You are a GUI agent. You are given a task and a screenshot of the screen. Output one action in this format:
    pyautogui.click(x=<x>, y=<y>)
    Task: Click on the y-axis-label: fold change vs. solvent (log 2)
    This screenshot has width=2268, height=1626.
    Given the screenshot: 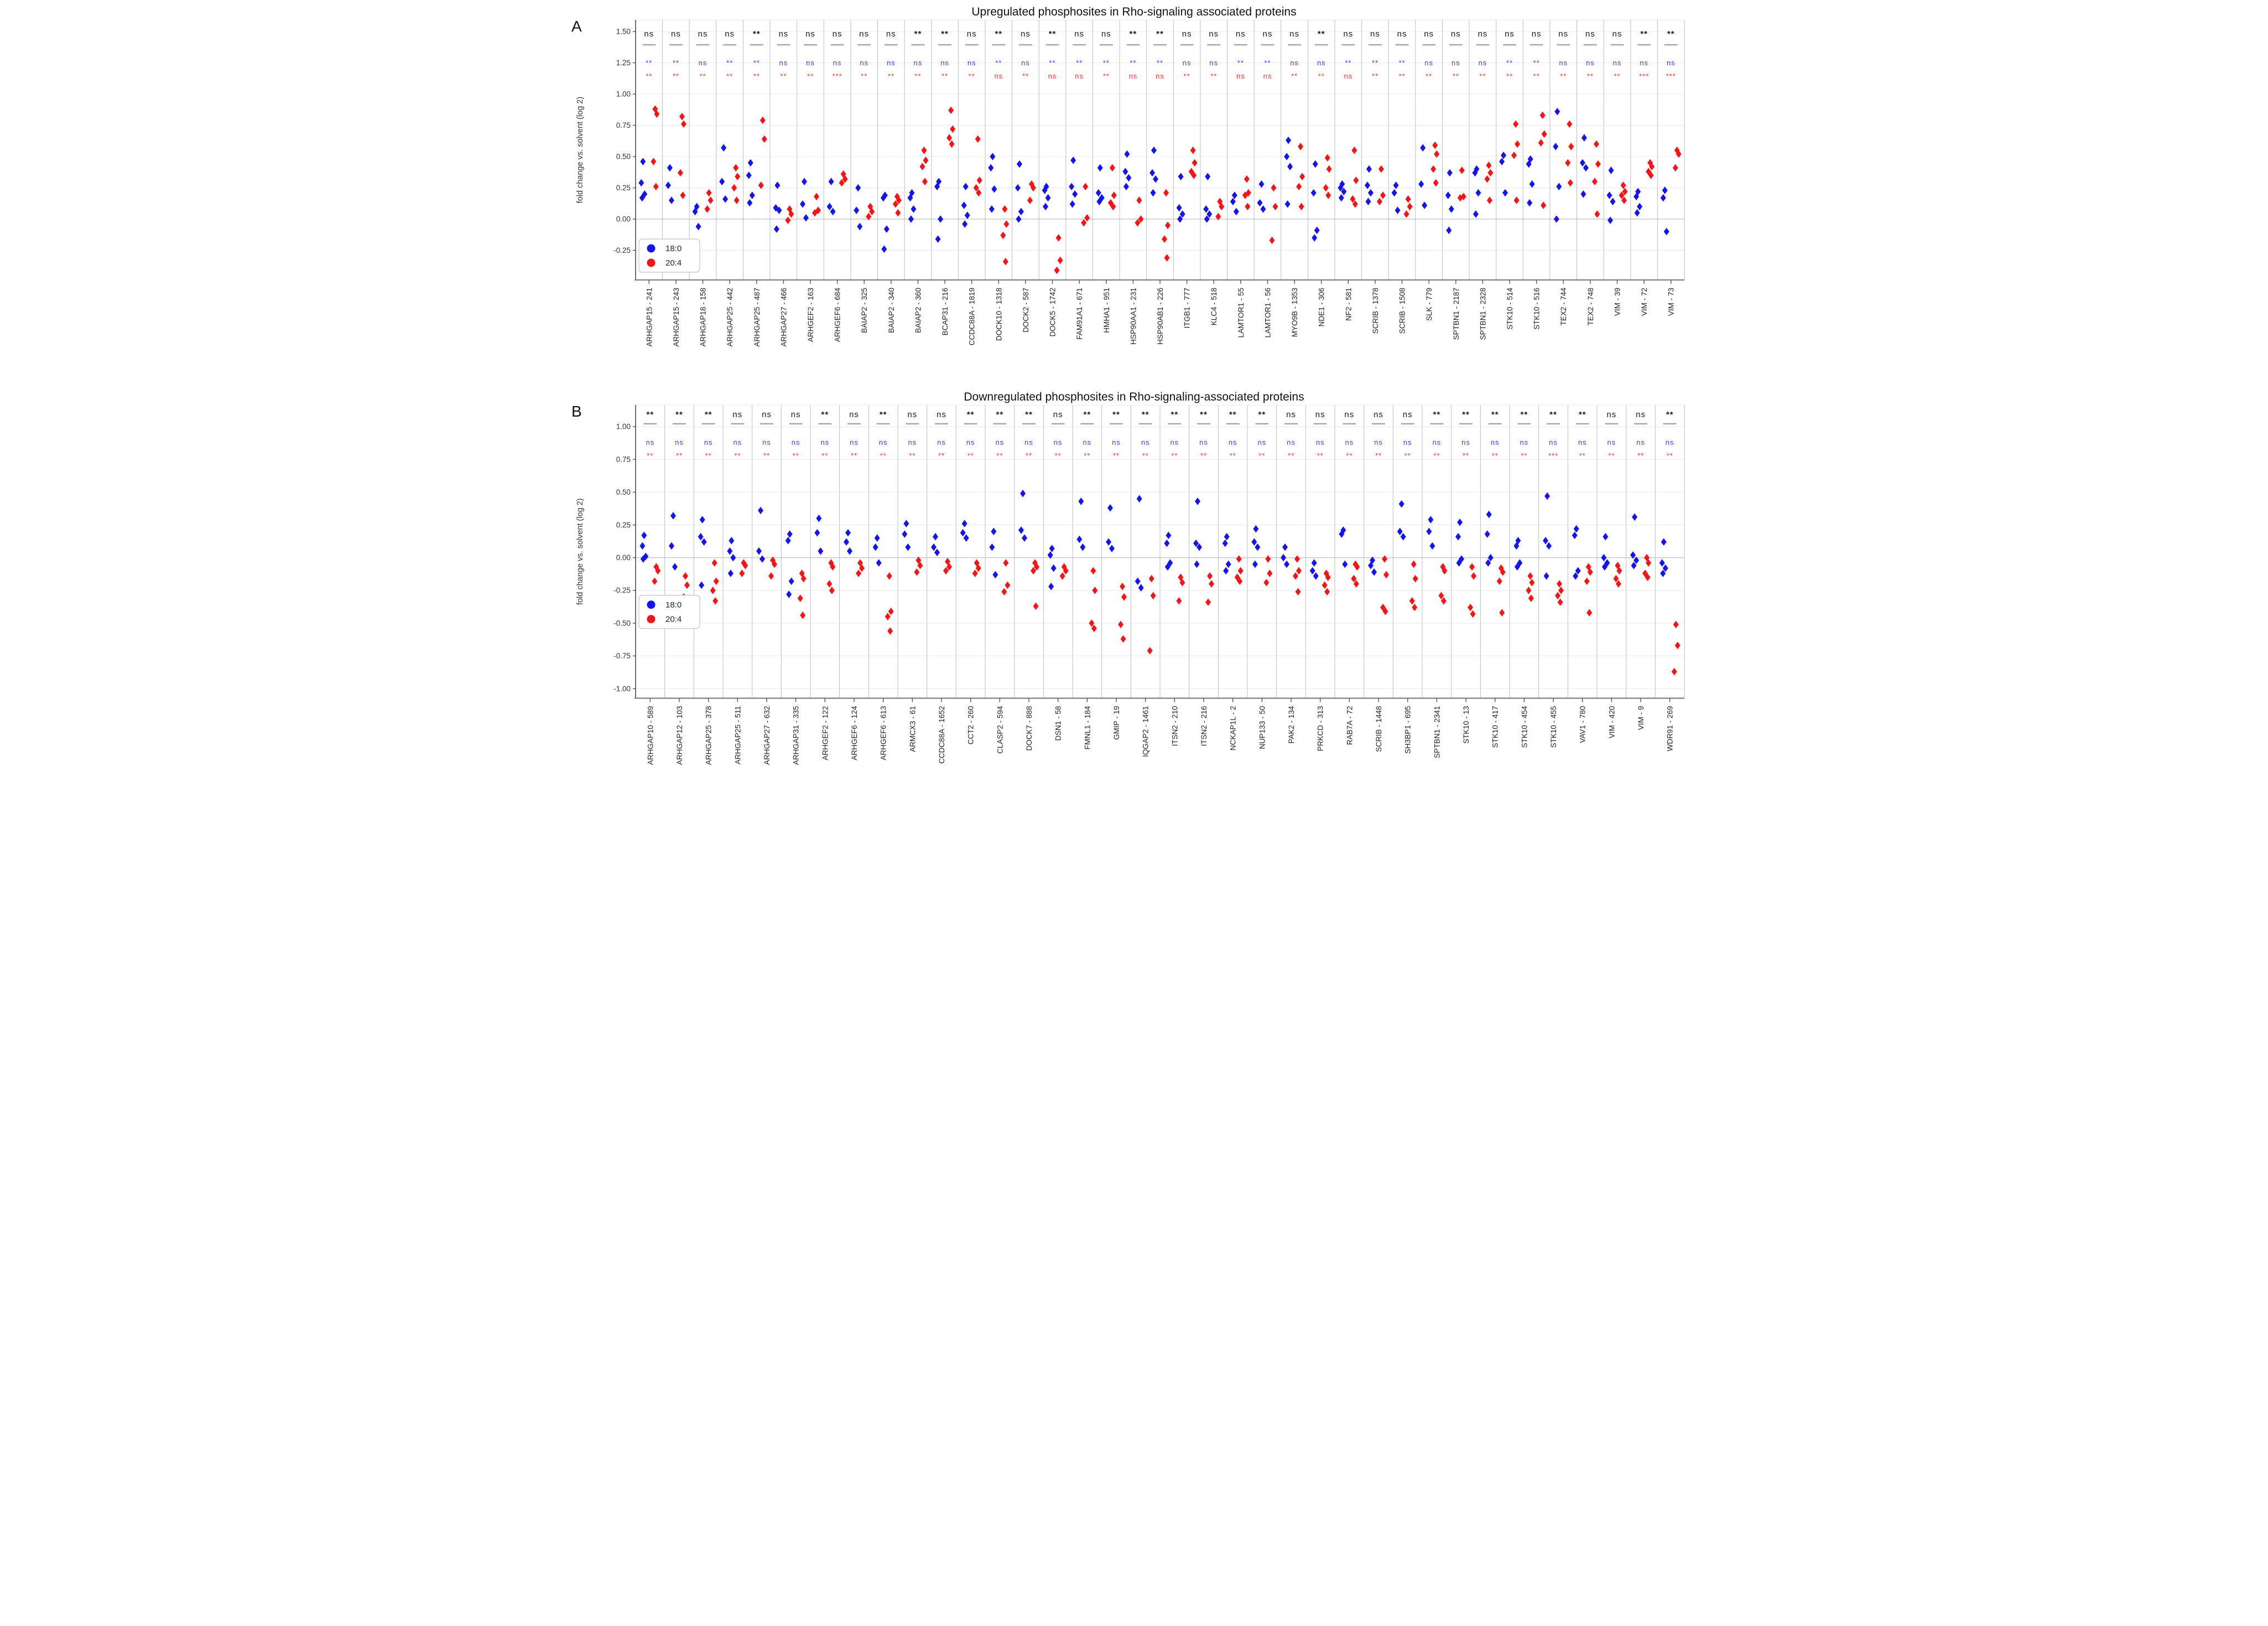 What is the action you would take?
    pyautogui.click(x=581, y=150)
    